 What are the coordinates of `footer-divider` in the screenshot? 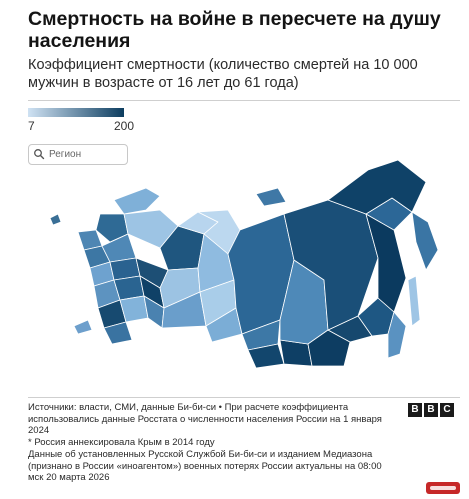 It's located at (244, 397).